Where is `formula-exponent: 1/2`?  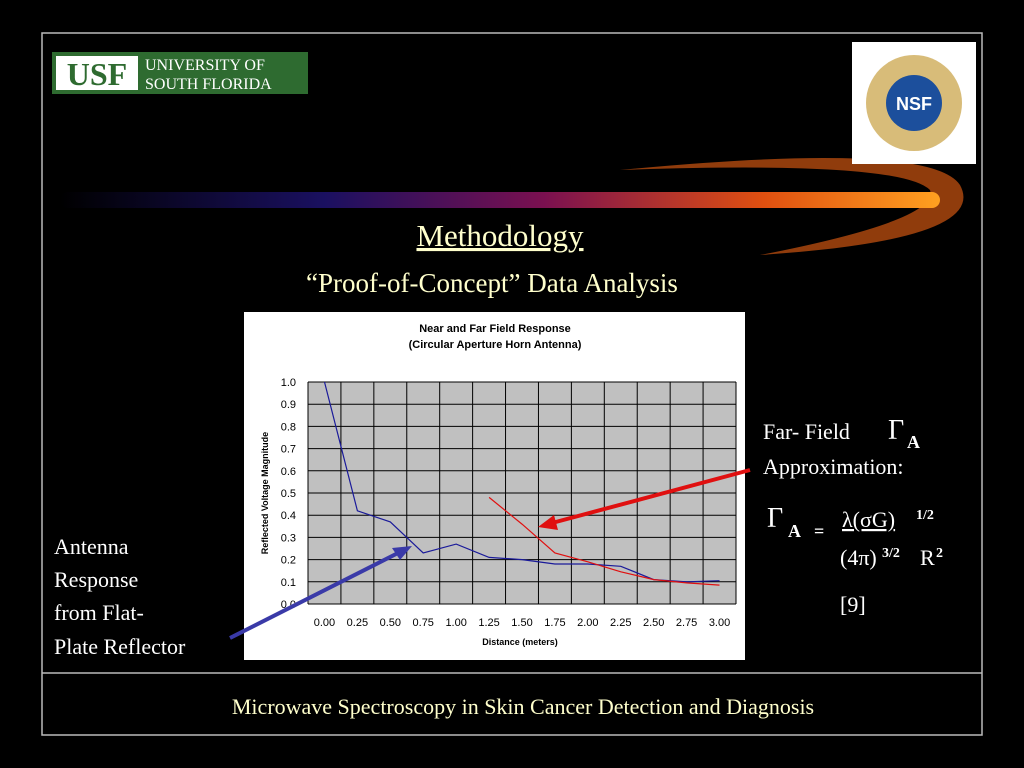
formula-exponent: 1/2 is located at coordinates (925, 515).